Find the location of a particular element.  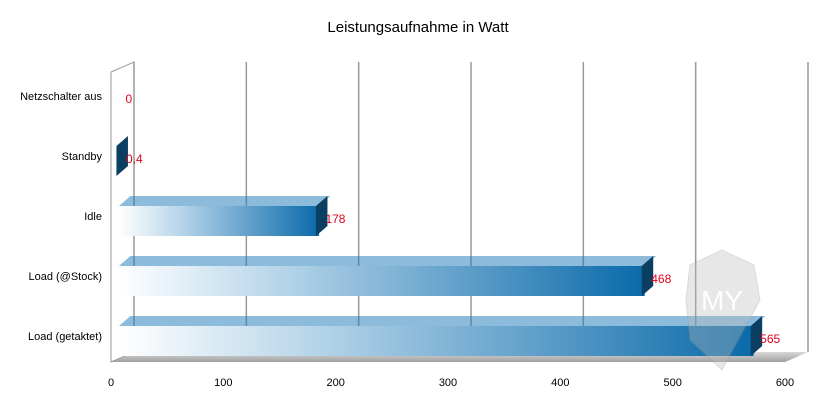

y-category-label: Load (getaktet) is located at coordinates (65, 337).